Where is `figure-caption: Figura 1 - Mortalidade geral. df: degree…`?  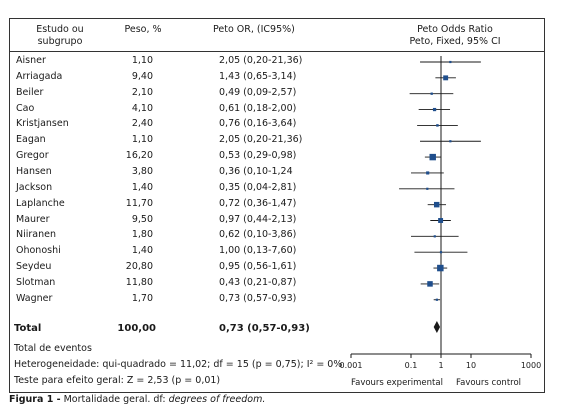 figure-caption: Figura 1 - Mortalidade geral. df: degree… is located at coordinates (137, 400).